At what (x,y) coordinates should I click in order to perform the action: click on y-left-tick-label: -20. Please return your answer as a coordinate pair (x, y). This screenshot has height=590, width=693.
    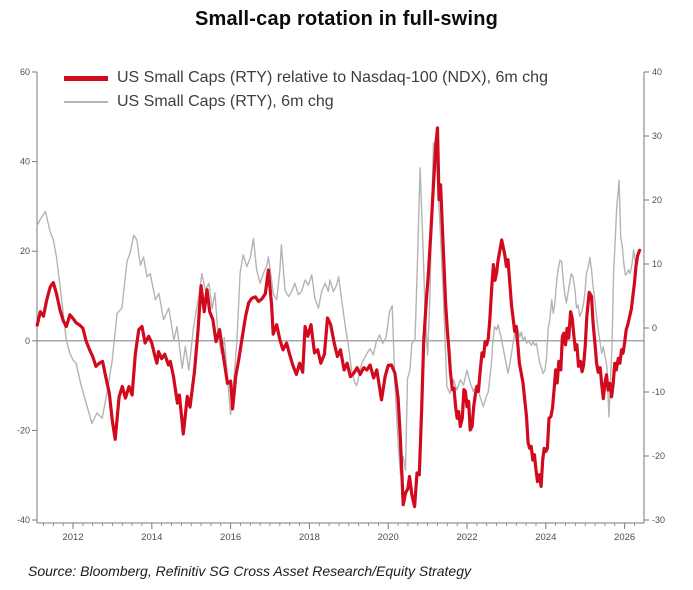
    Looking at the image, I should click on (23, 430).